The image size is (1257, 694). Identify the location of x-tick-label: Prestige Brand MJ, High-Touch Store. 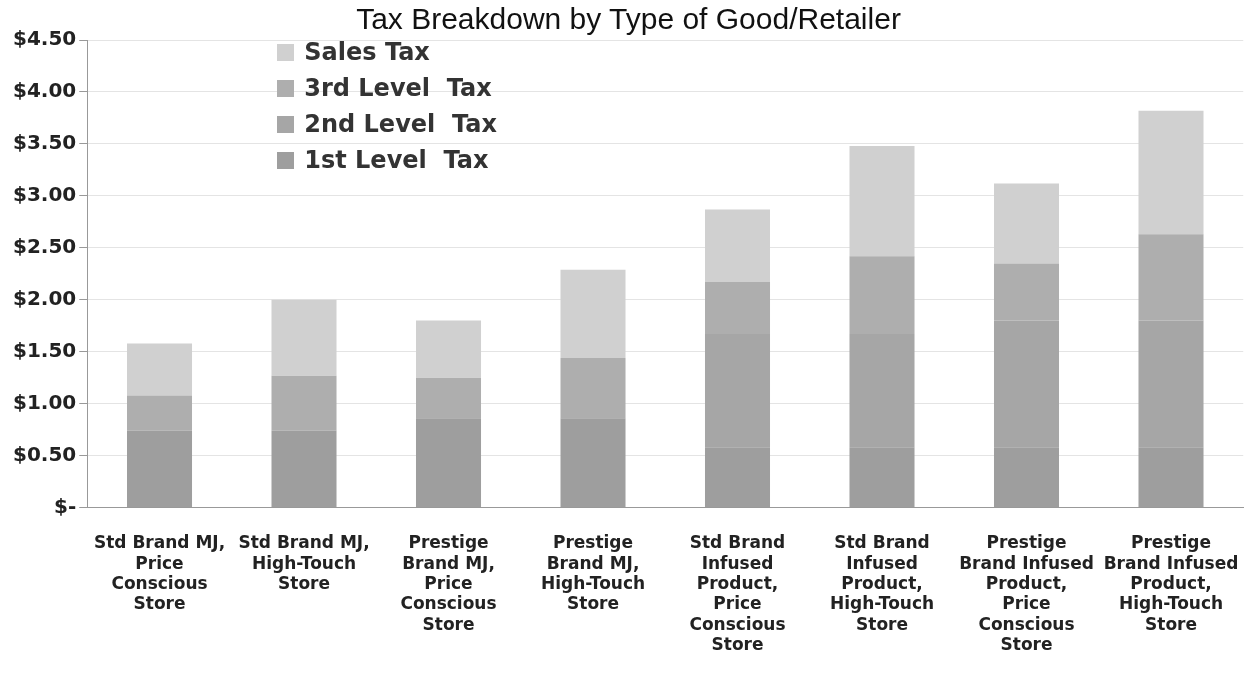
(593, 573).